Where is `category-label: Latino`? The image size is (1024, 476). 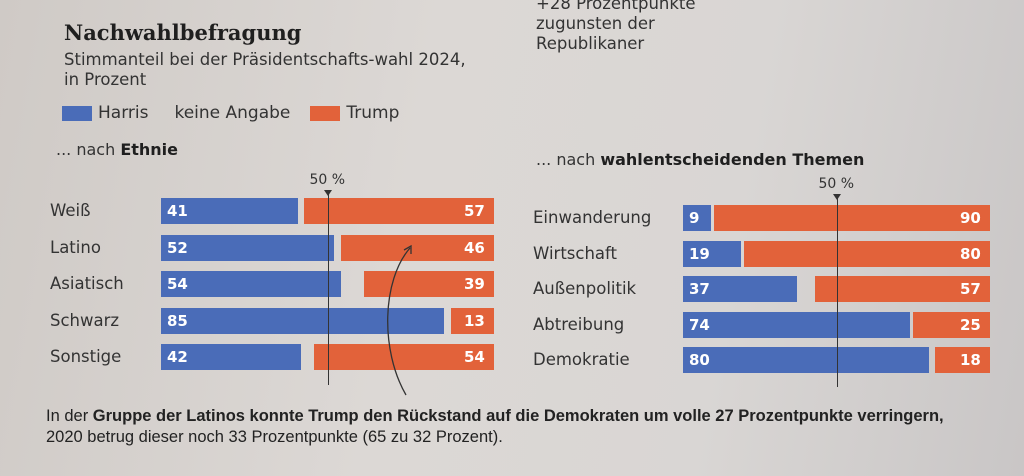
category-label: Latino is located at coordinates (75, 247).